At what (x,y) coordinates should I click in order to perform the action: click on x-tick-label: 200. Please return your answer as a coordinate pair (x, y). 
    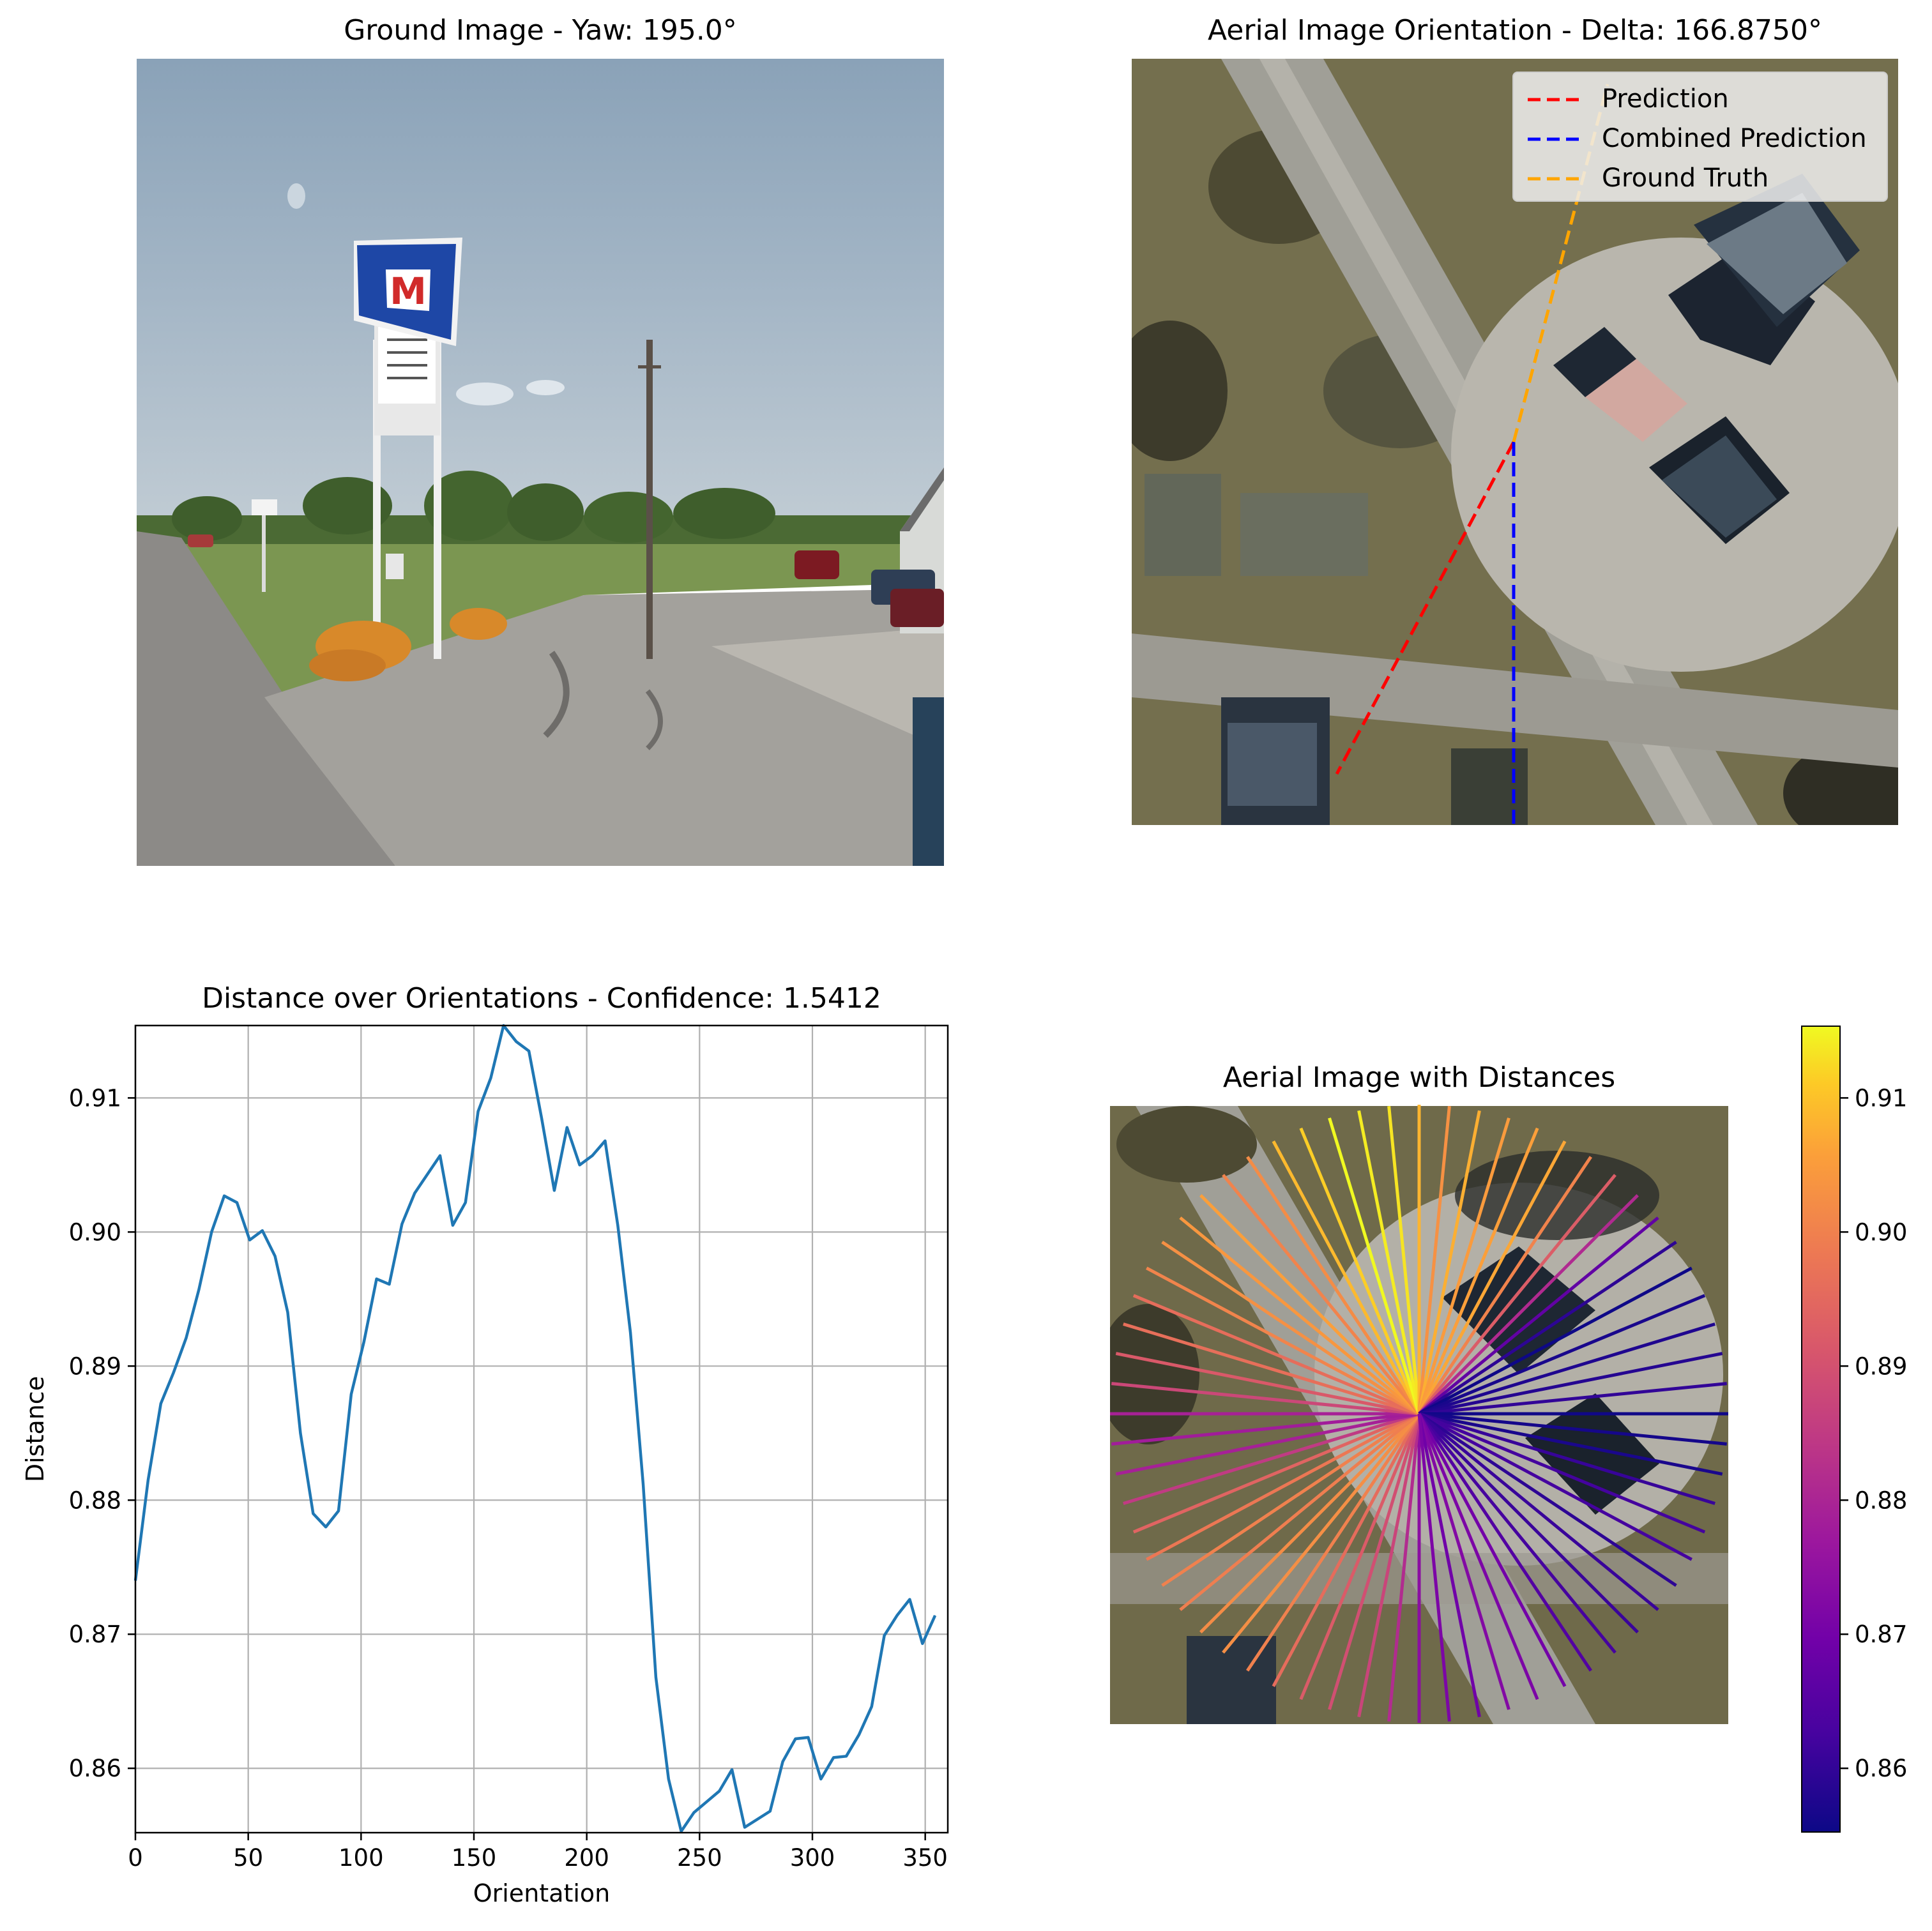
    Looking at the image, I should click on (586, 1858).